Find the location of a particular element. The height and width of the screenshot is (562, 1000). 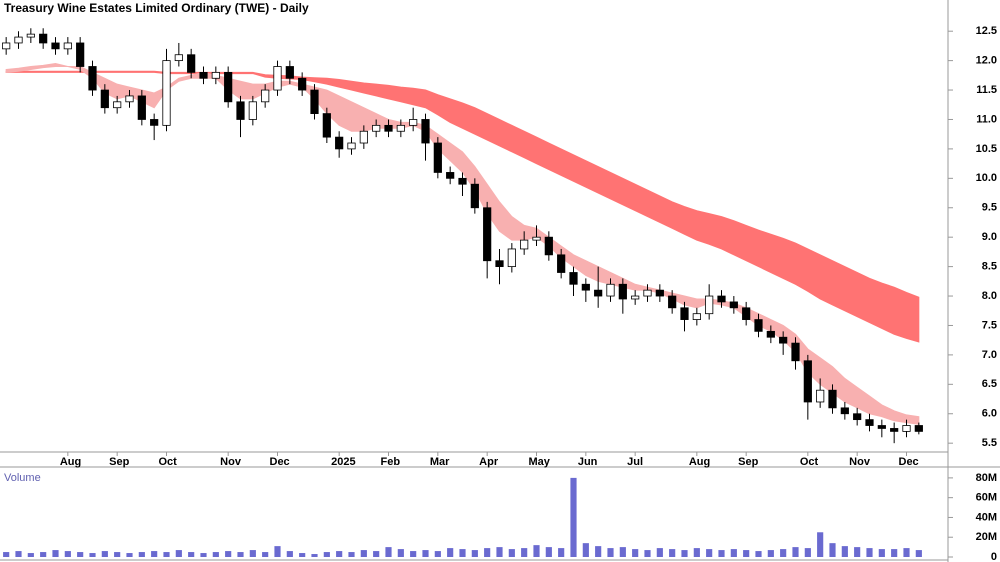

y-tick-label: 6.0 is located at coordinates (989, 414).